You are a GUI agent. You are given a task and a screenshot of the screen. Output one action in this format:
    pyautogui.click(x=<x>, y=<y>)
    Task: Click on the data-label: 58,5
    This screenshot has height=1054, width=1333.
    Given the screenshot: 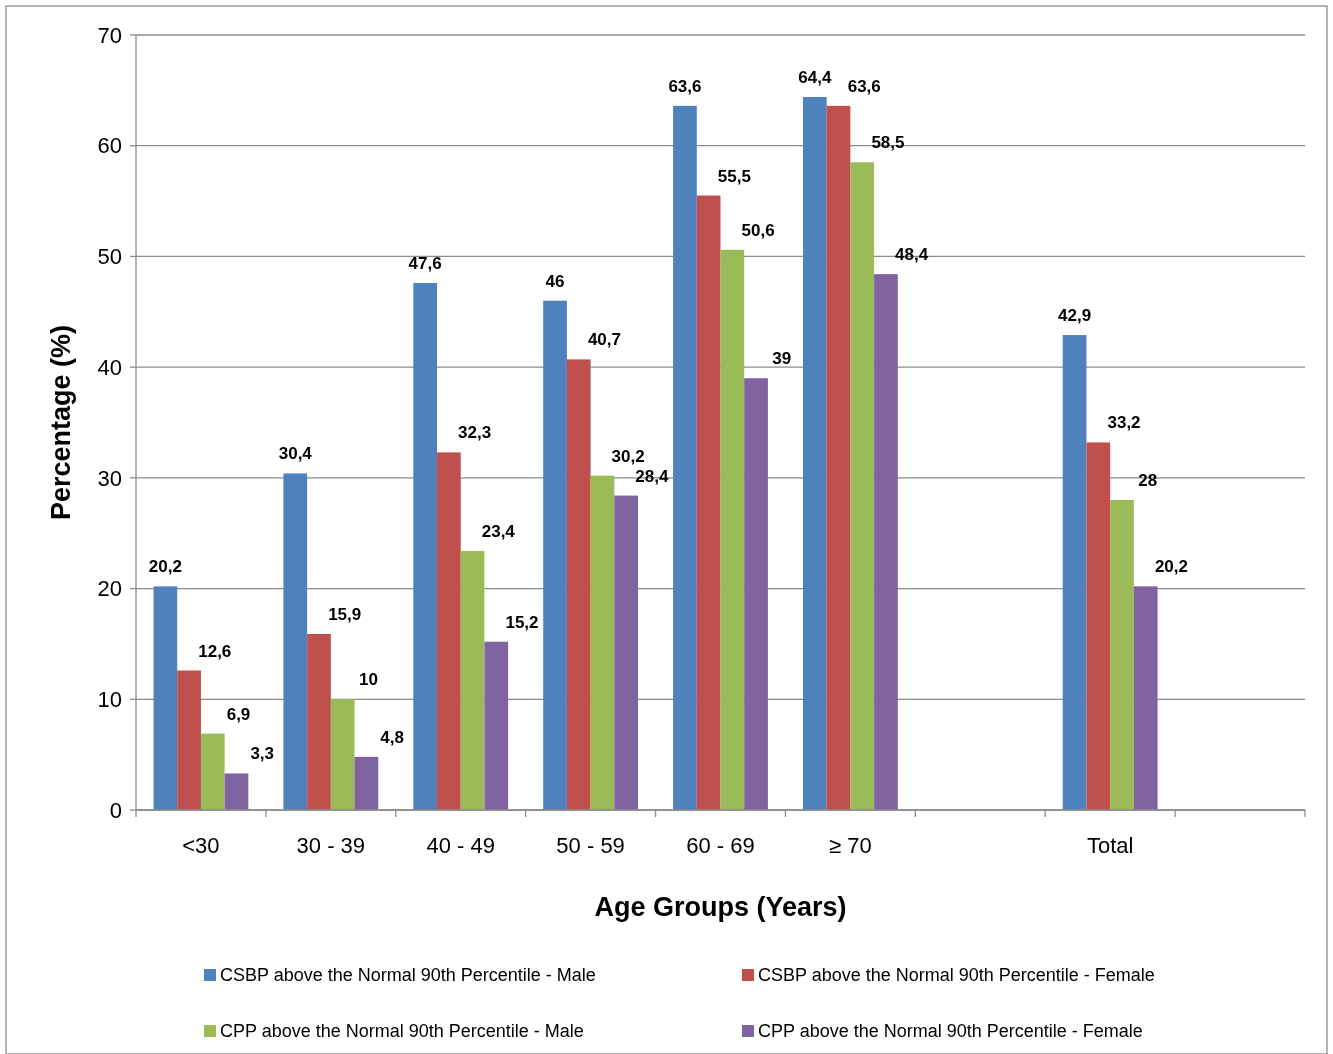 What is the action you would take?
    pyautogui.click(x=888, y=143)
    